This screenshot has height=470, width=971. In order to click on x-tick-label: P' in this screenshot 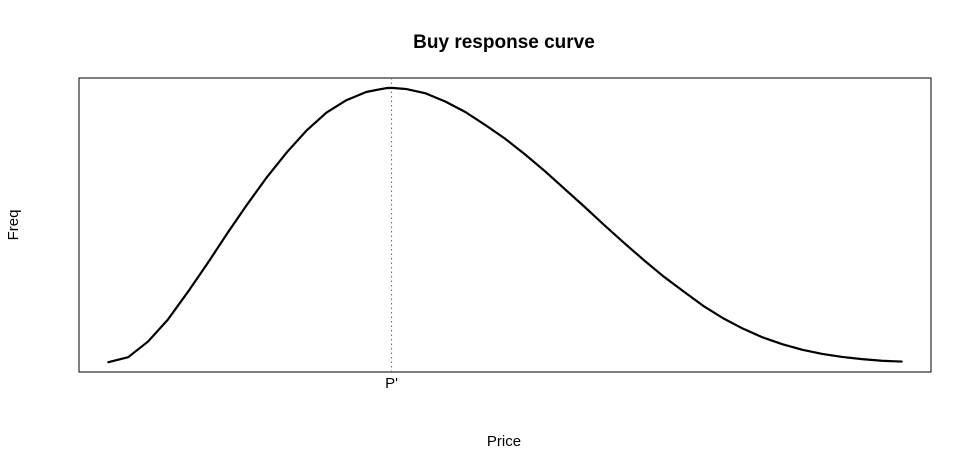, I will do `click(391, 383)`.